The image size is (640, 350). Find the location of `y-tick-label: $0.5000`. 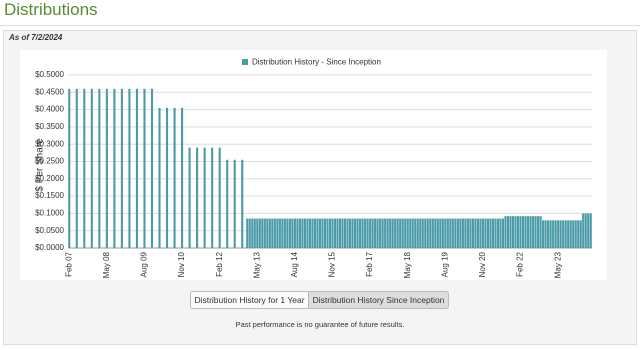

y-tick-label: $0.5000 is located at coordinates (49, 74).